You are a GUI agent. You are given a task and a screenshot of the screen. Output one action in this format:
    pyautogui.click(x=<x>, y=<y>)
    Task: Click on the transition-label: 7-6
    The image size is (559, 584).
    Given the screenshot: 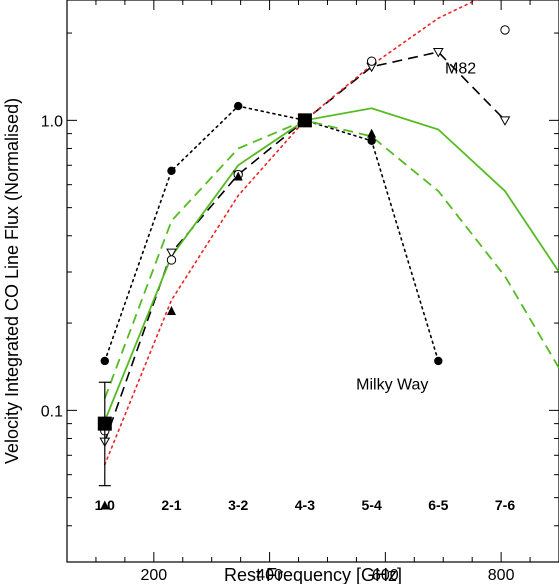 What is the action you would take?
    pyautogui.click(x=505, y=505)
    